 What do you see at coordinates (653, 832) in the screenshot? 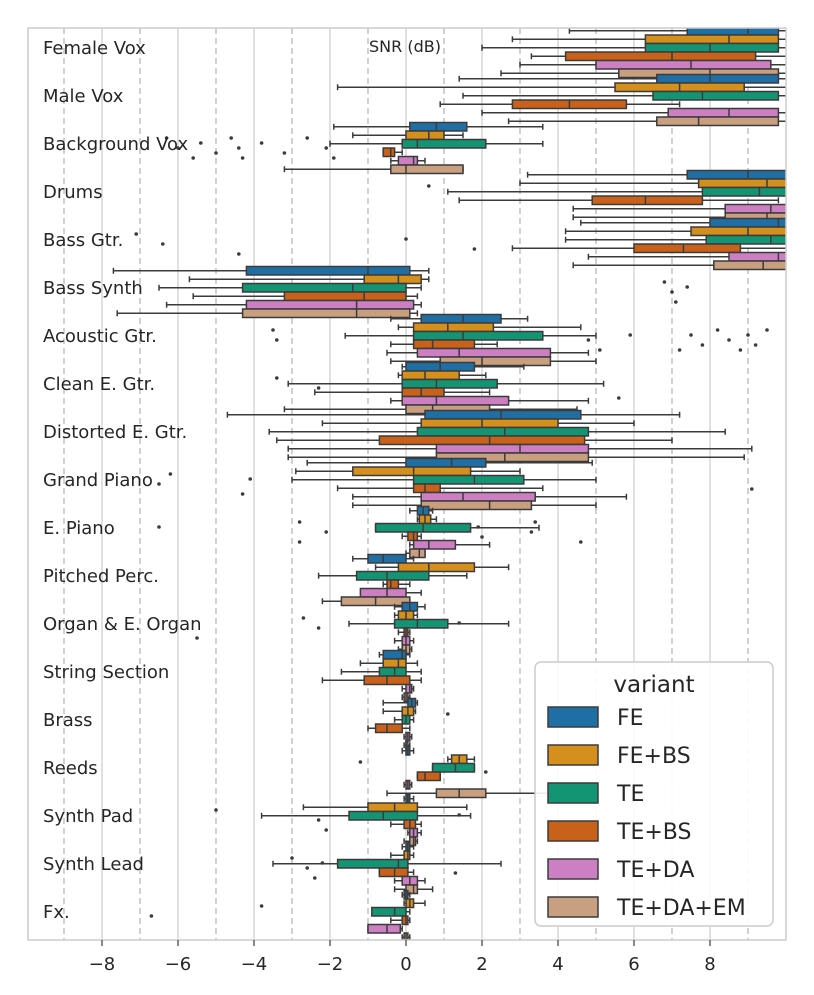
I see `legend-label: TE+BS` at bounding box center [653, 832].